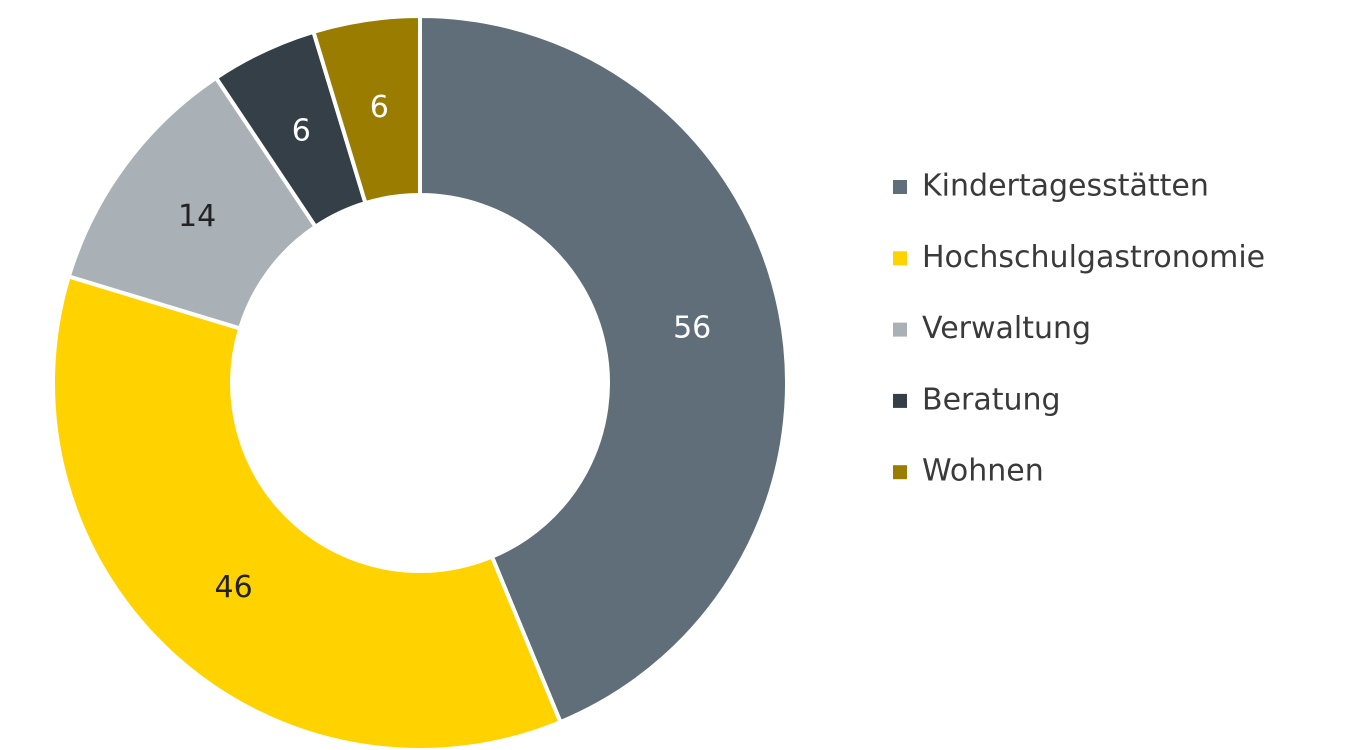 The height and width of the screenshot is (750, 1357). Describe the element at coordinates (991, 399) in the screenshot. I see `legend-label: Beratung` at that location.